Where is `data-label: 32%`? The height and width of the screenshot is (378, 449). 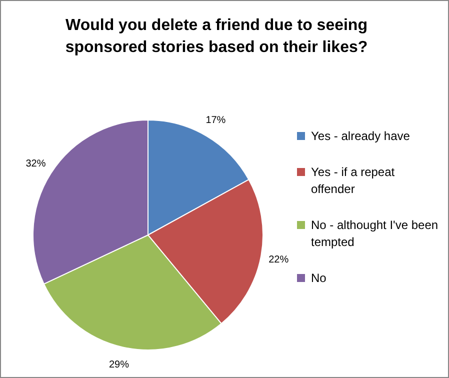 data-label: 32% is located at coordinates (36, 164).